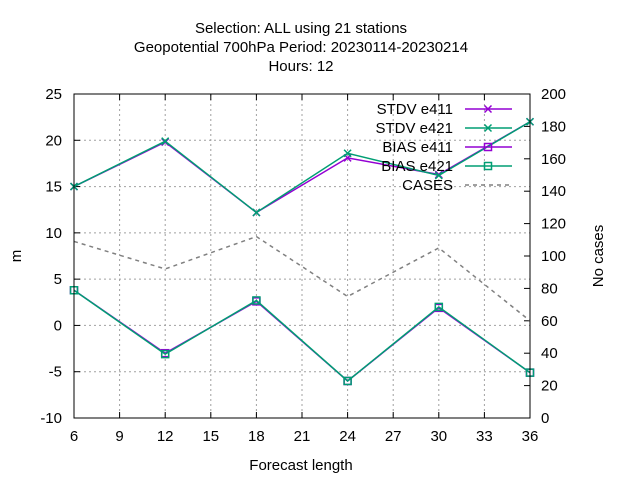 The width and height of the screenshot is (640, 480). Describe the element at coordinates (302, 436) in the screenshot. I see `x-tick-label: 21` at that location.